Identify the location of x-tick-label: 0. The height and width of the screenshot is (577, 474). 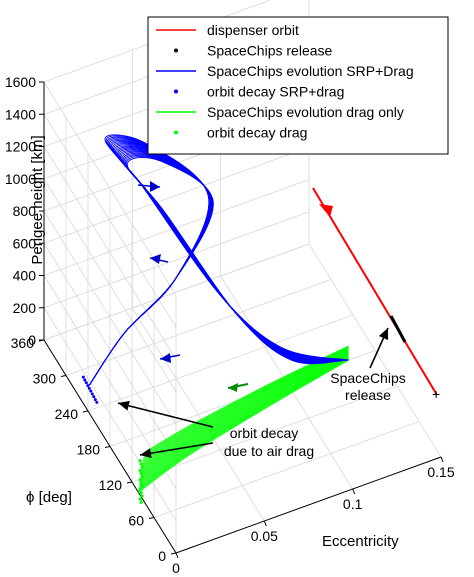
(176, 568).